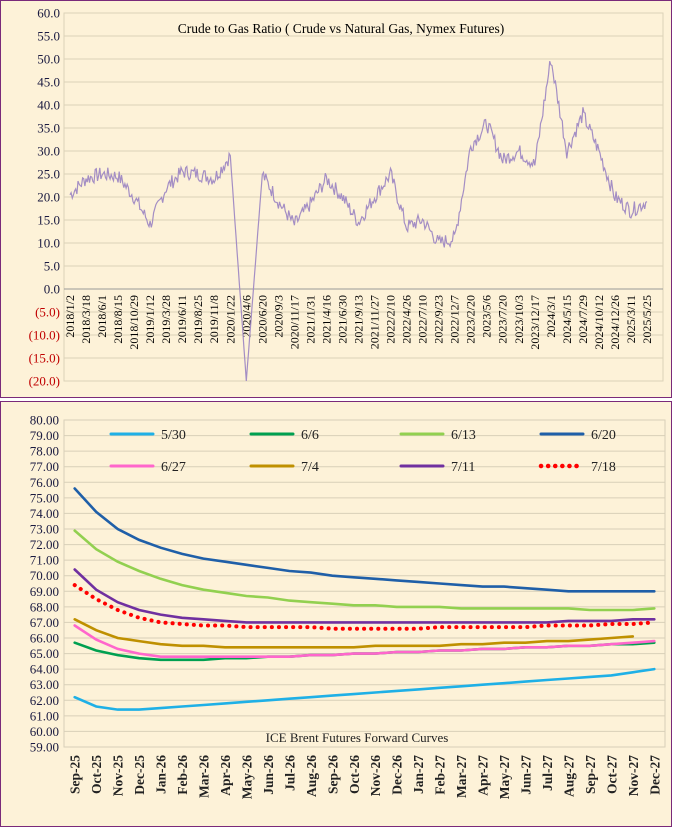  I want to click on y-tick-label: 63.00, so click(44, 684).